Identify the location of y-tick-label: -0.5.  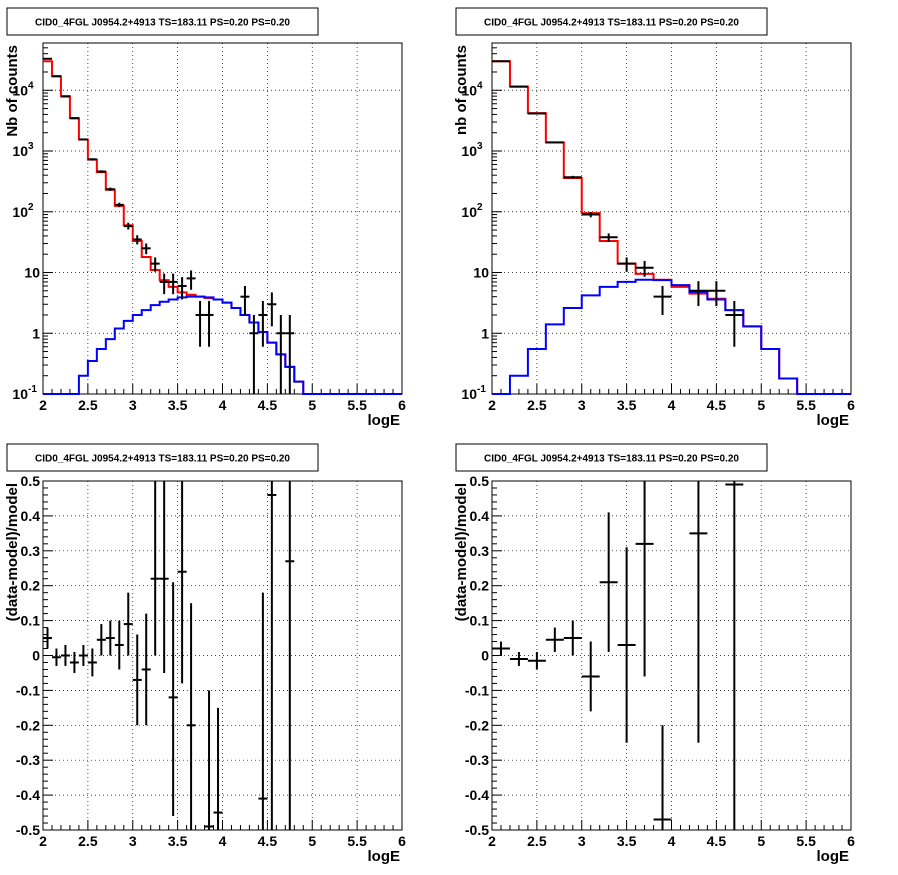
(477, 830).